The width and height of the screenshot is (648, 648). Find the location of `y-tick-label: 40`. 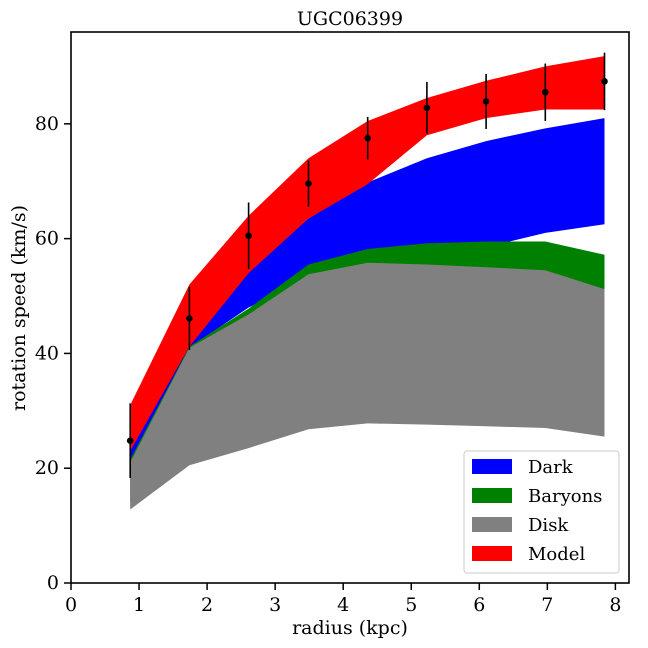

y-tick-label: 40 is located at coordinates (47, 353).